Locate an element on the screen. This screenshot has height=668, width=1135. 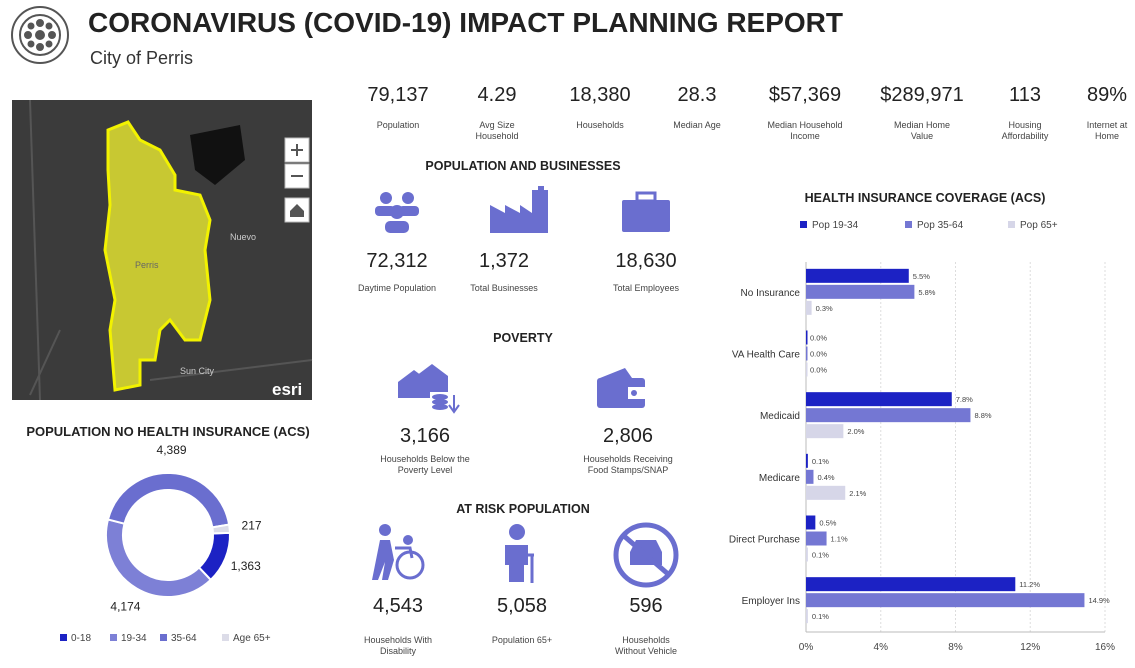
legend-label: 19-34 is located at coordinates (134, 638).